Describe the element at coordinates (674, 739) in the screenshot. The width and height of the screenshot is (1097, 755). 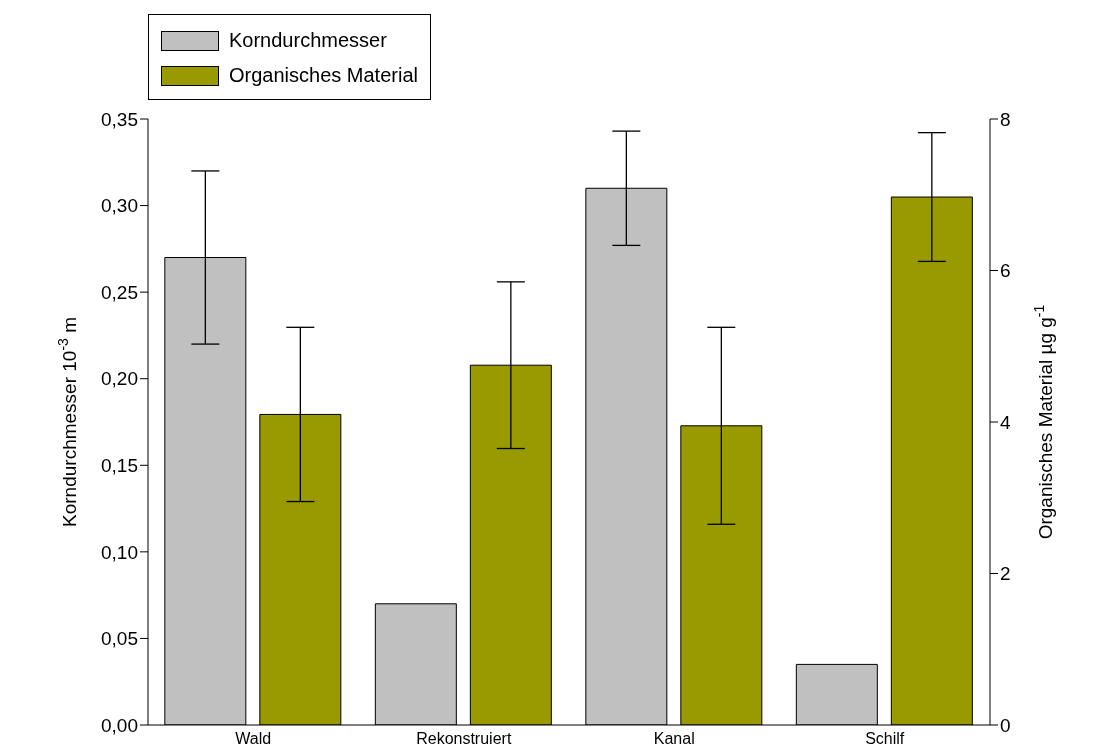
I see `x-tick-label: Kanal` at that location.